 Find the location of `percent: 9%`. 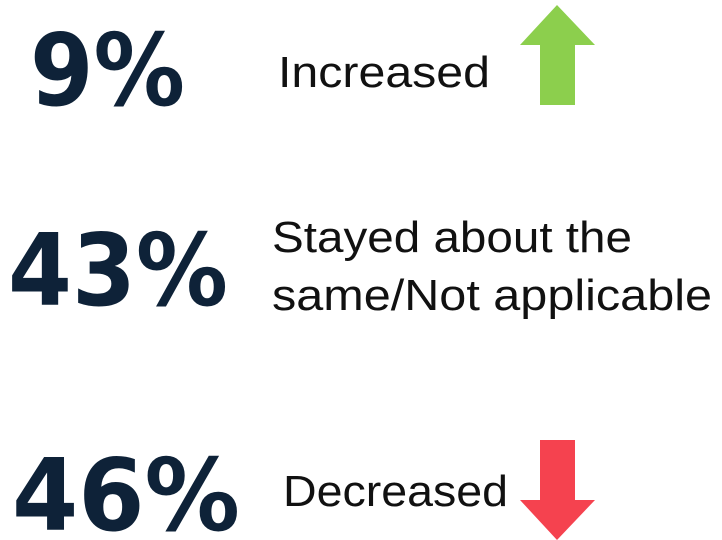

percent: 9% is located at coordinates (107, 70).